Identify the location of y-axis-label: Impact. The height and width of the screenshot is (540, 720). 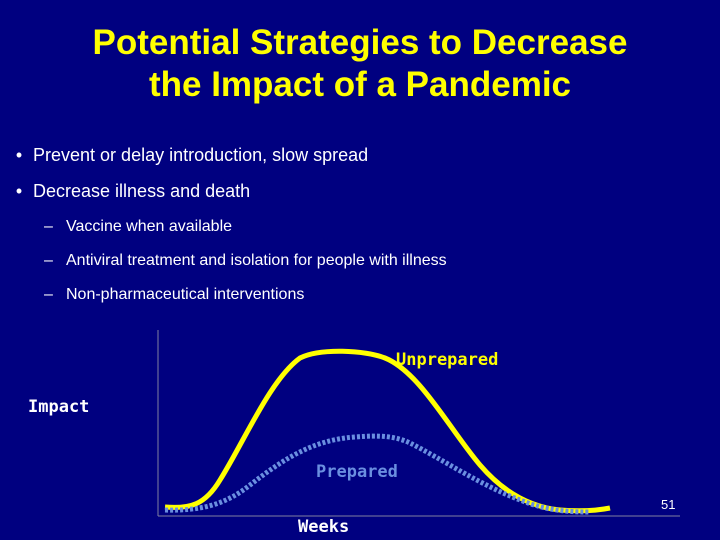
(58, 407).